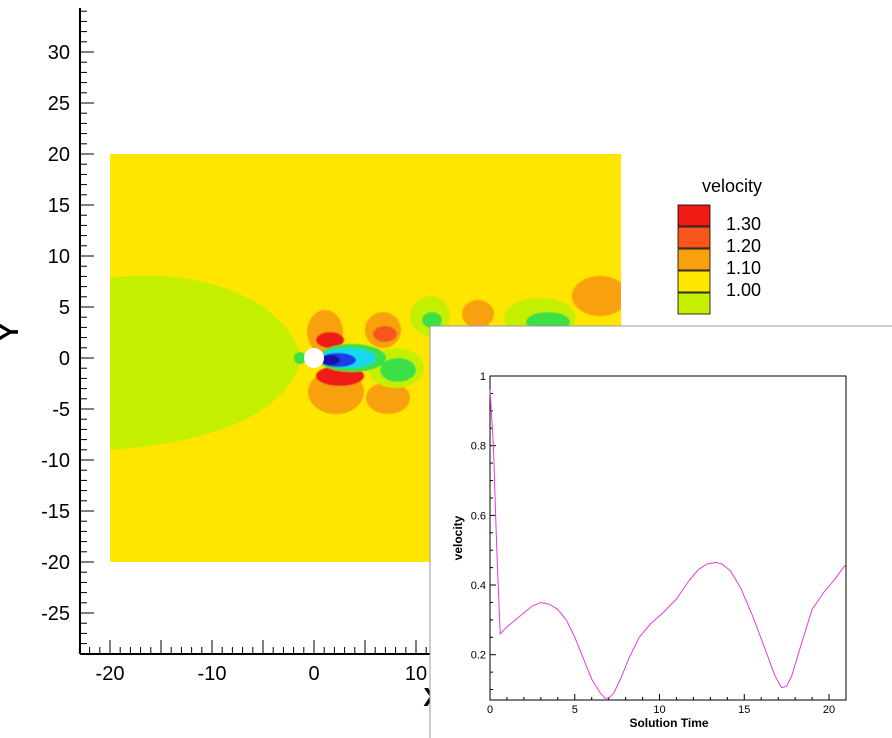 This screenshot has height=738, width=892. What do you see at coordinates (59, 206) in the screenshot?
I see `y-tick-label: 15` at bounding box center [59, 206].